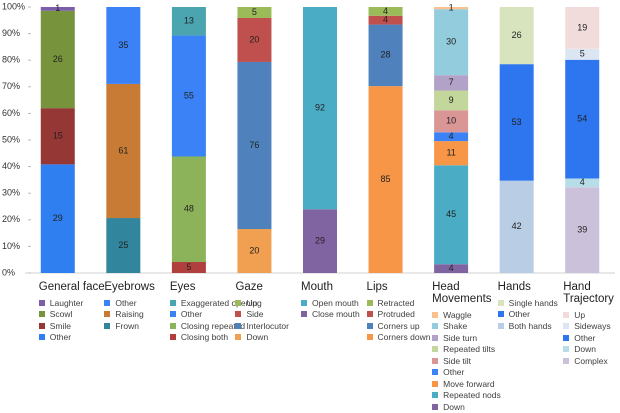 This screenshot has height=413, width=620. I want to click on data-label: 55, so click(189, 95).